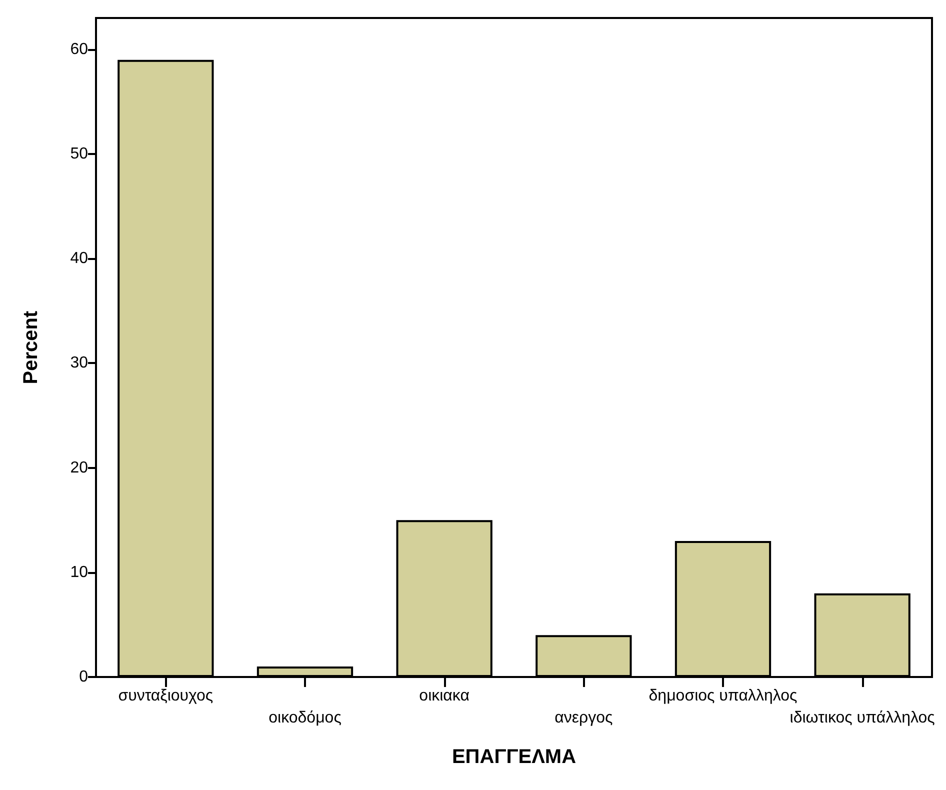  I want to click on y-axis-title: Percent, so click(31, 347).